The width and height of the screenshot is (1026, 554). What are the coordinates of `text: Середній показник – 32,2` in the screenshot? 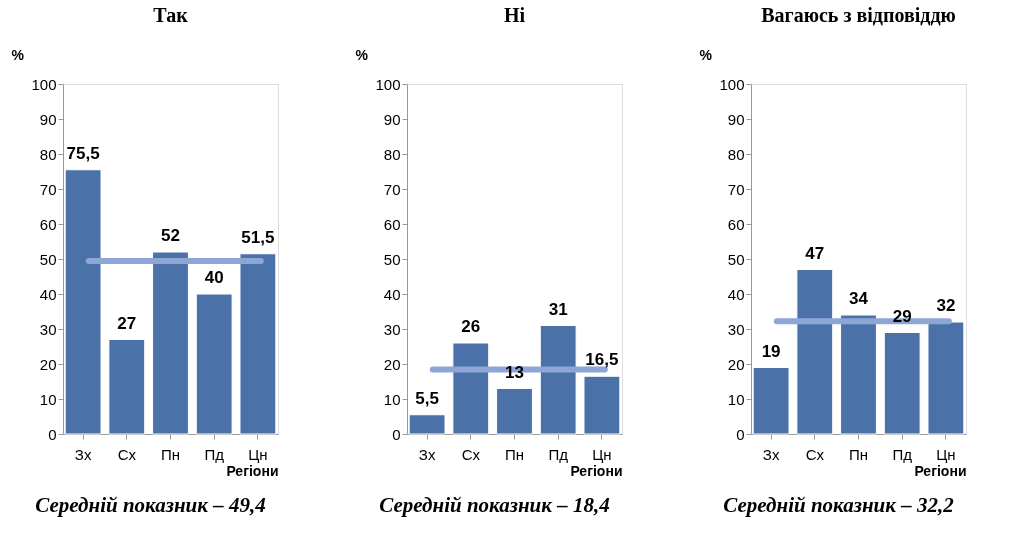 It's located at (839, 505).